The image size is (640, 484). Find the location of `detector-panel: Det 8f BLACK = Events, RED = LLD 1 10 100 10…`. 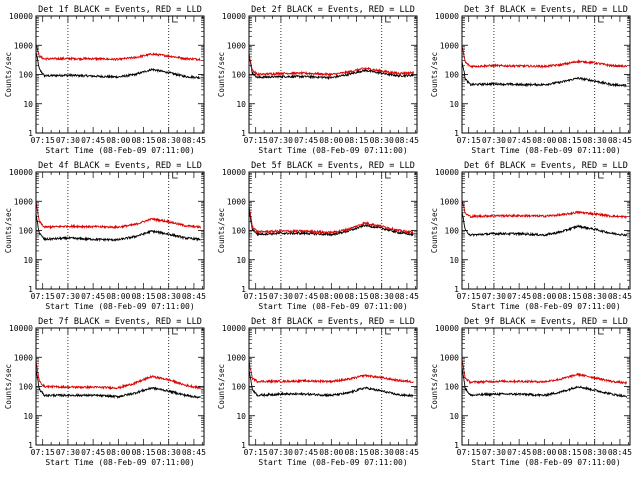

detector-panel: Det 8f BLACK = Events, RED = LLD 1 10 100 10… is located at coordinates (318, 392).